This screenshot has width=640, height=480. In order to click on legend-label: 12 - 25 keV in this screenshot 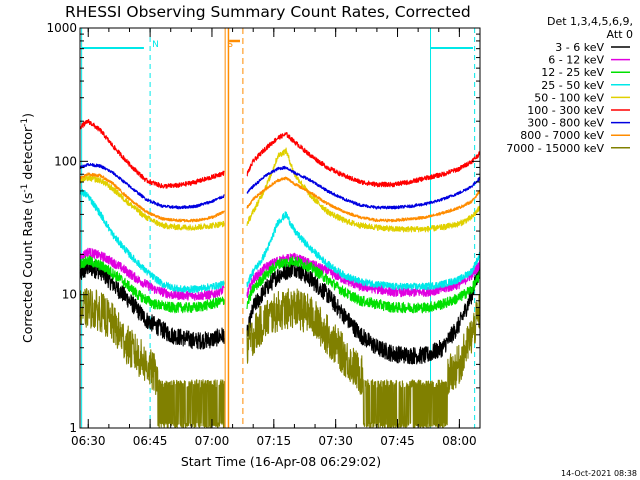, I will do `click(572, 72)`.